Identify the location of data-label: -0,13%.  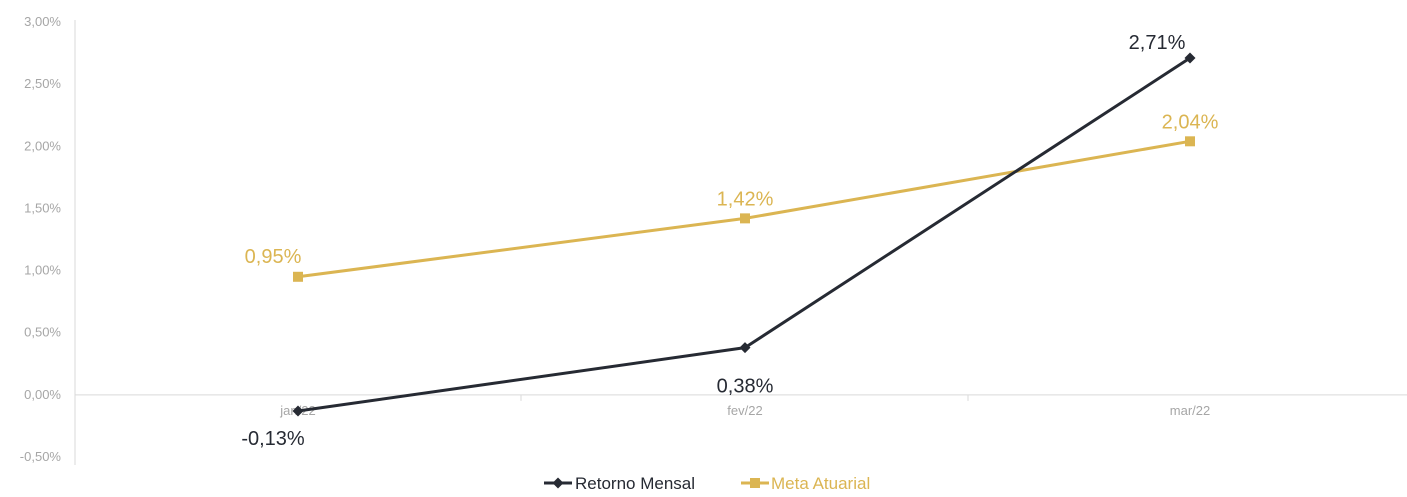
(273, 439).